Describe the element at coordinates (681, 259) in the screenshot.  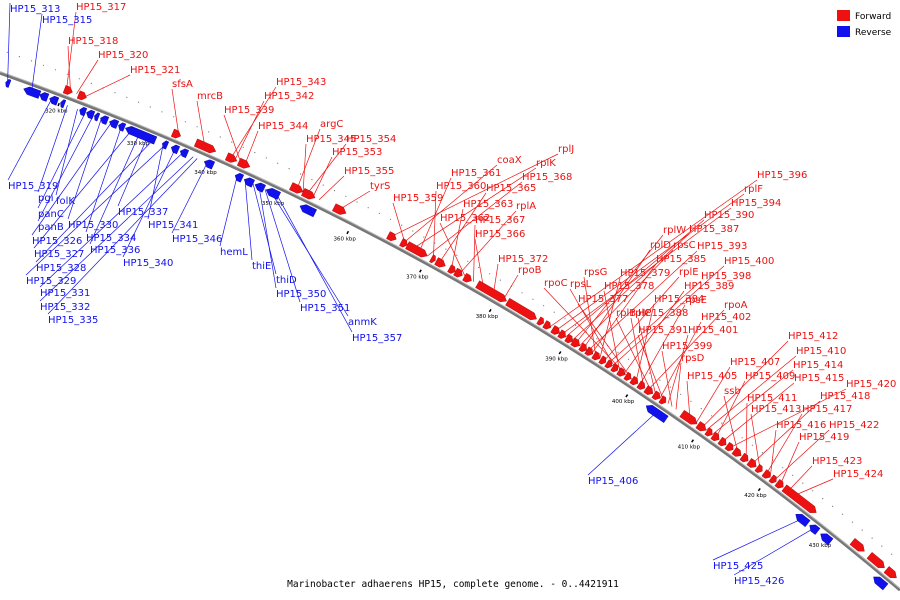
I see `gene-label-hp15-385: HP15_385` at that location.